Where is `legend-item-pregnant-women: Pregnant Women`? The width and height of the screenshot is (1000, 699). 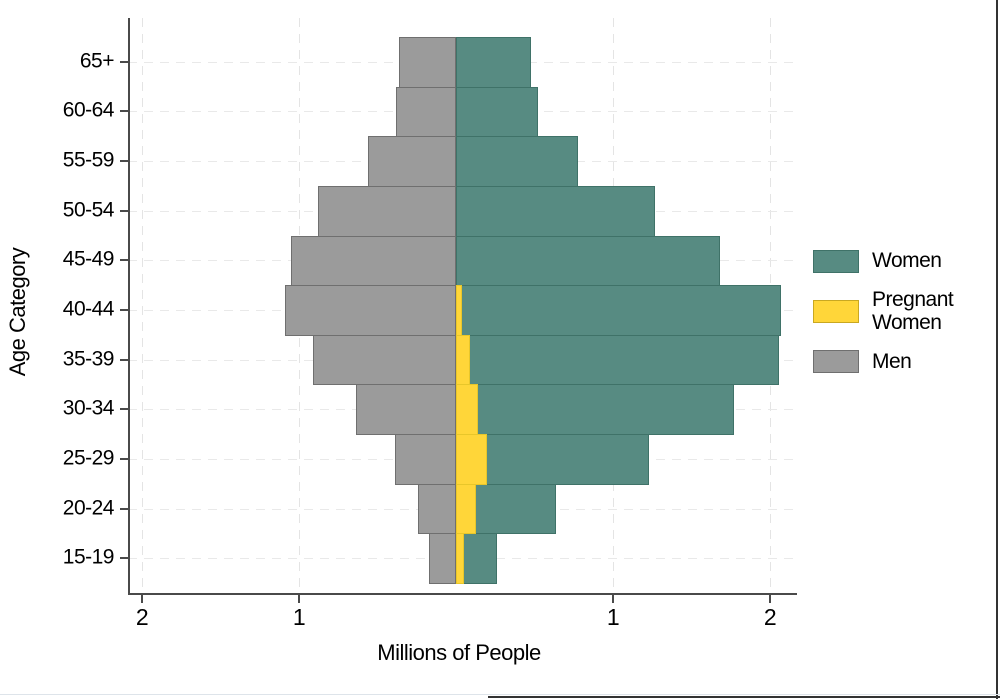
legend-item-pregnant-women: Pregnant Women is located at coordinates (891, 311).